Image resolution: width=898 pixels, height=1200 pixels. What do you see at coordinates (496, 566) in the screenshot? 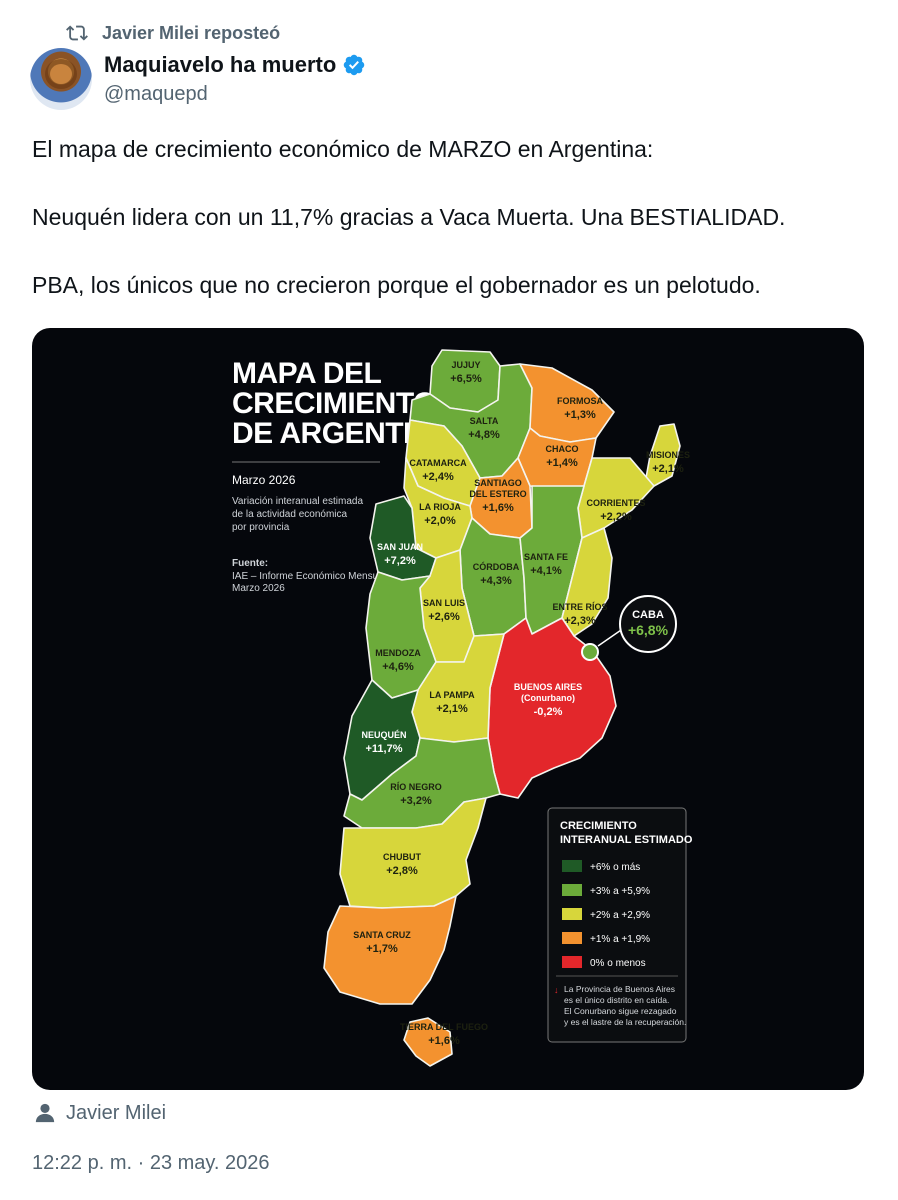
I see `province-label: CÓRDOBA` at bounding box center [496, 566].